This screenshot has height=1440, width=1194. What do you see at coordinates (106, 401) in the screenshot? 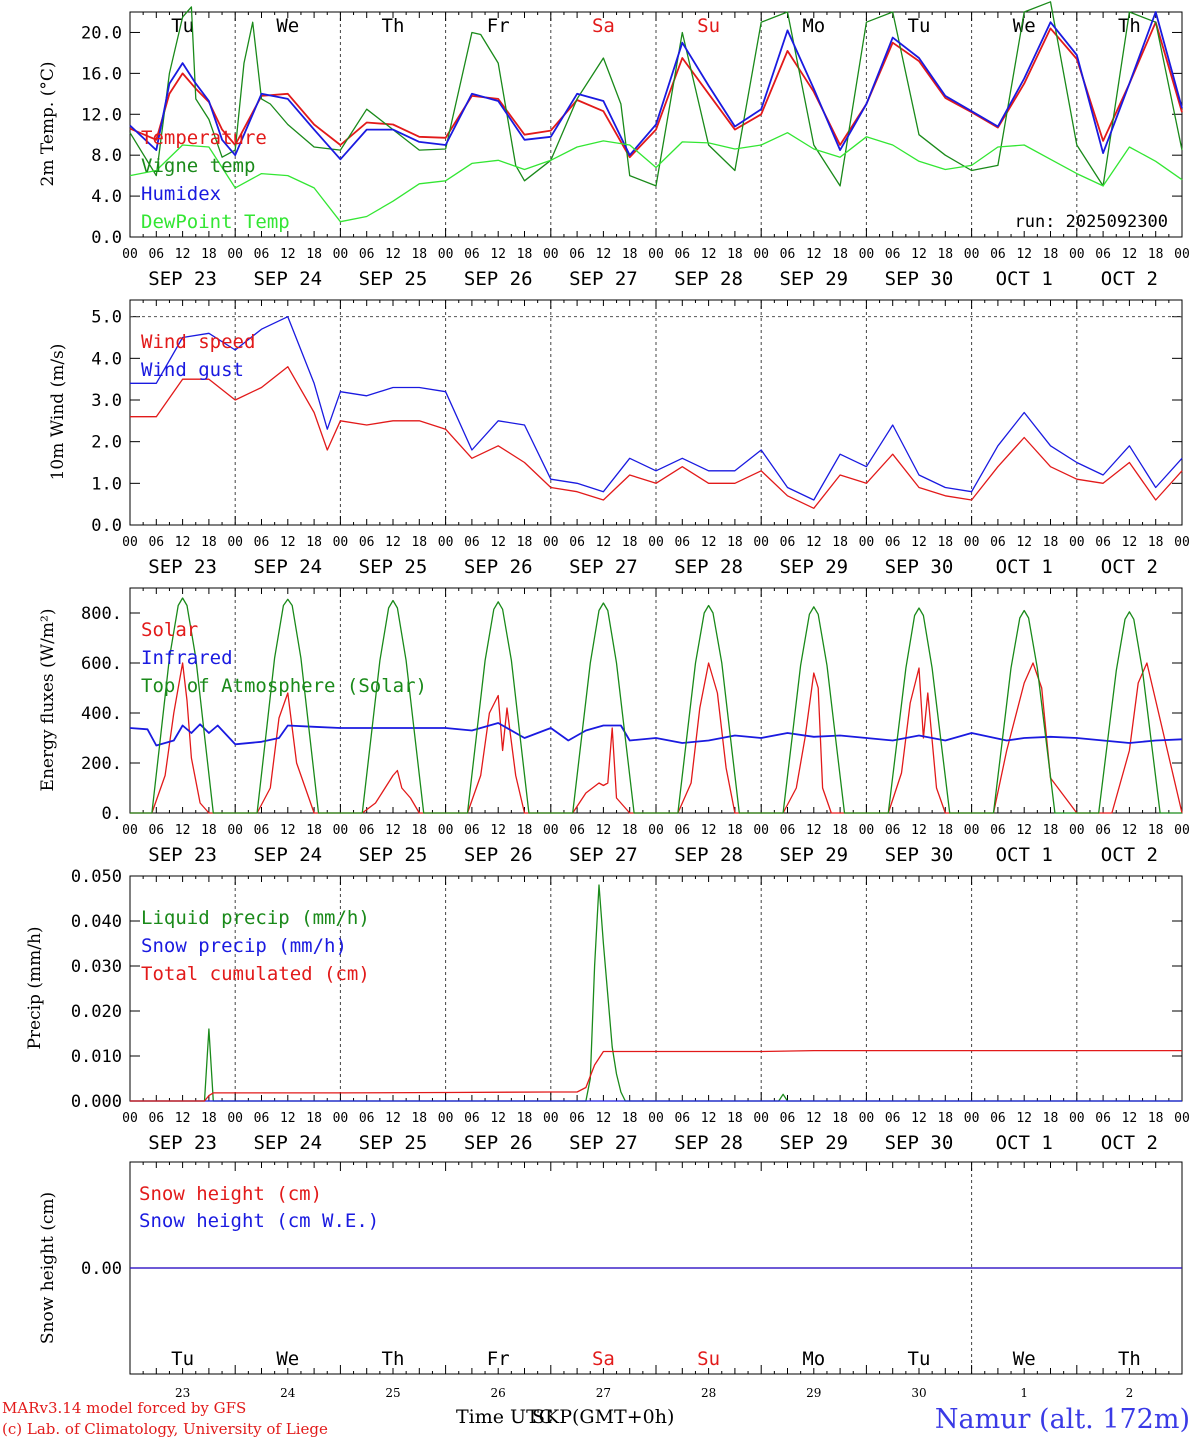
I see `ytick-label: 3.0` at bounding box center [106, 401].